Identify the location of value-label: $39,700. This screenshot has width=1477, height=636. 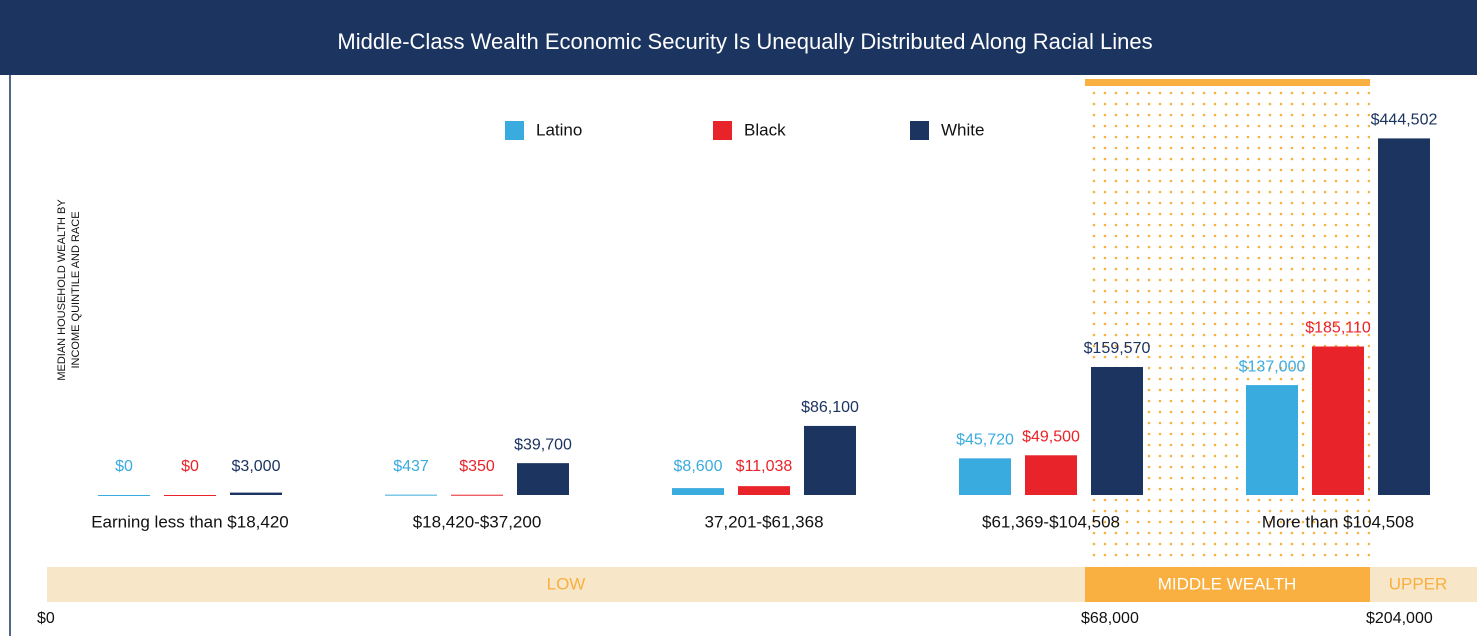
(543, 444).